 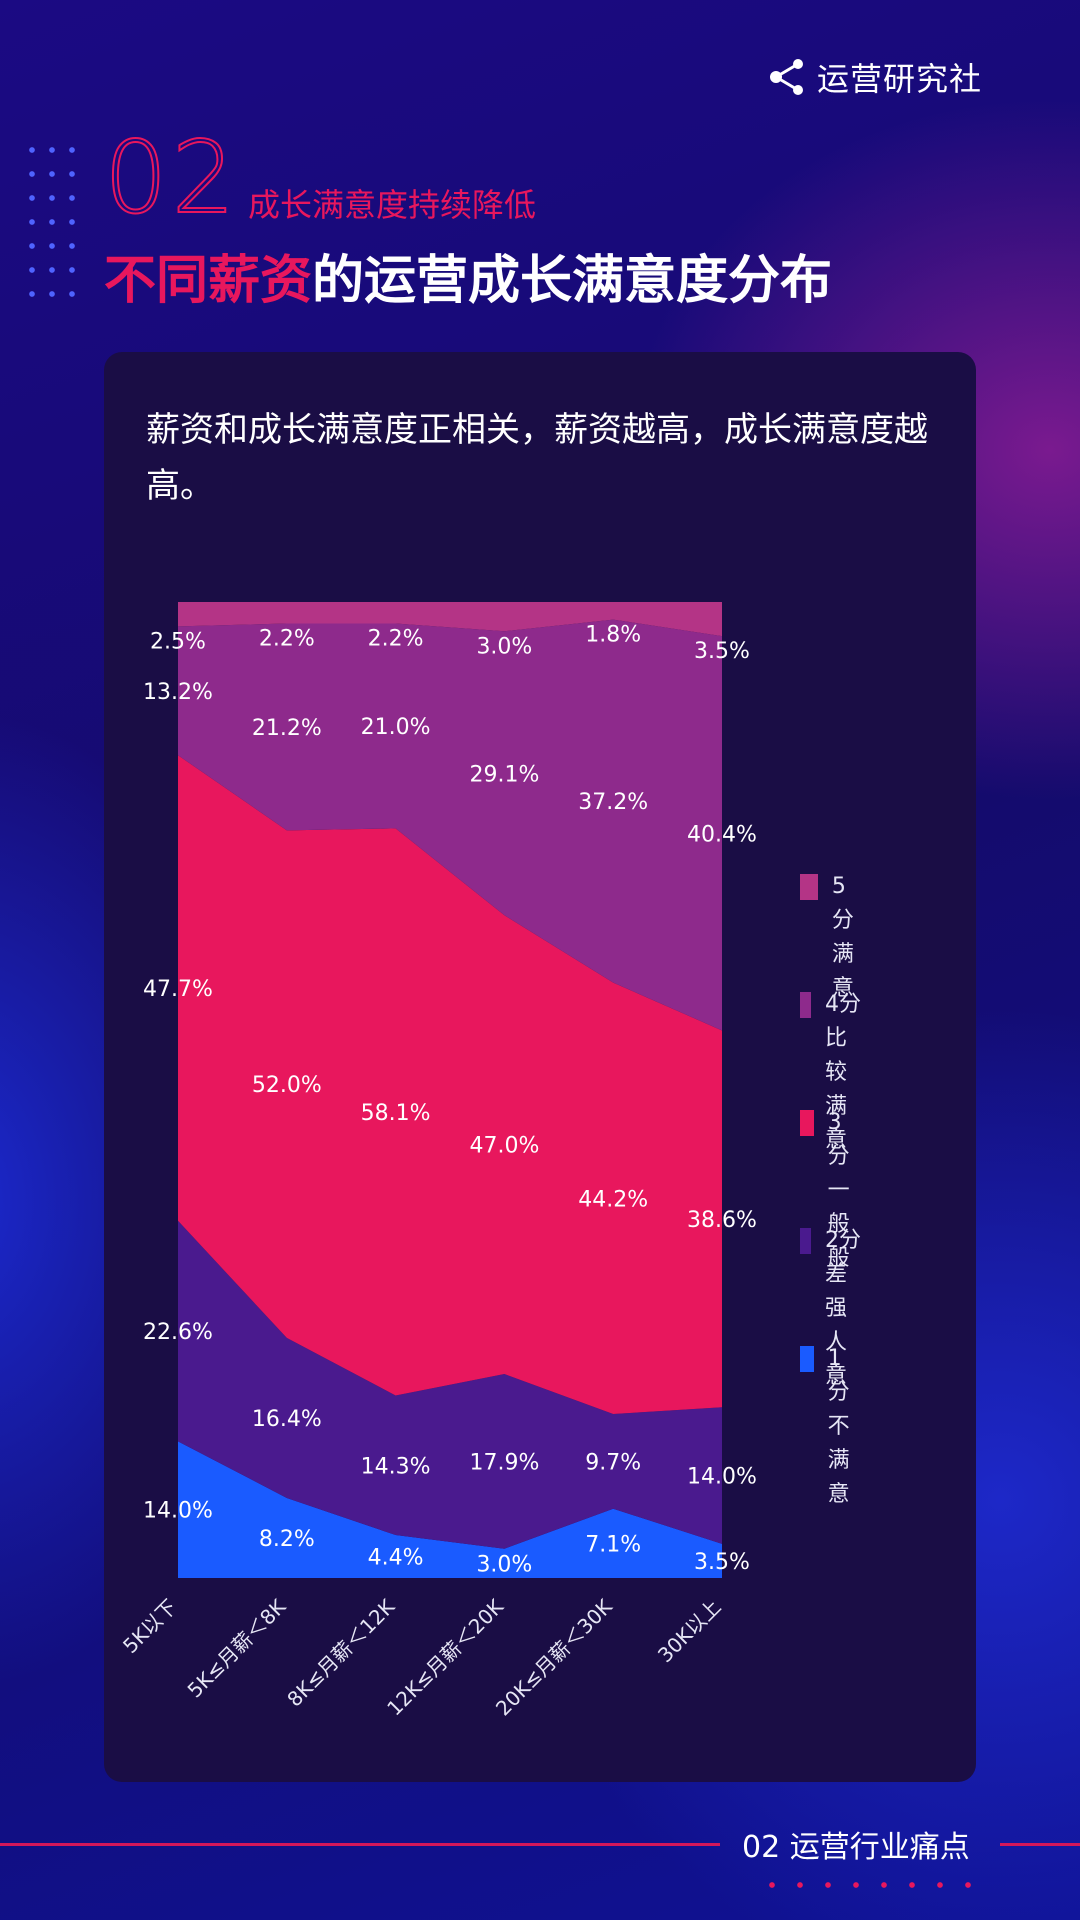 What do you see at coordinates (572, 281) in the screenshot?
I see `title-rest: 的运营成长满意度分布` at bounding box center [572, 281].